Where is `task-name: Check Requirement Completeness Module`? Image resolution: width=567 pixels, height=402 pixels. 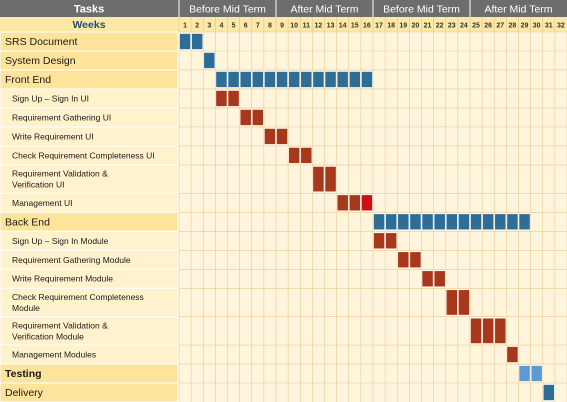 task-name: Check Requirement Completeness Module is located at coordinates (78, 302).